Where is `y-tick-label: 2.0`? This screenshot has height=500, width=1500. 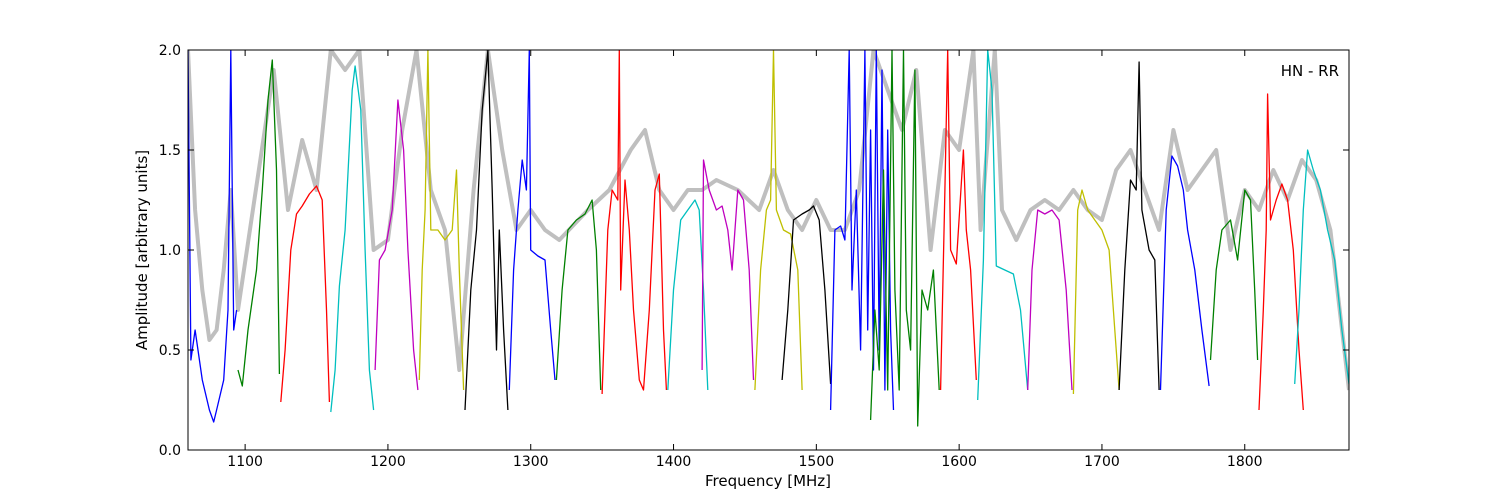
y-tick-label: 2.0 is located at coordinates (170, 51).